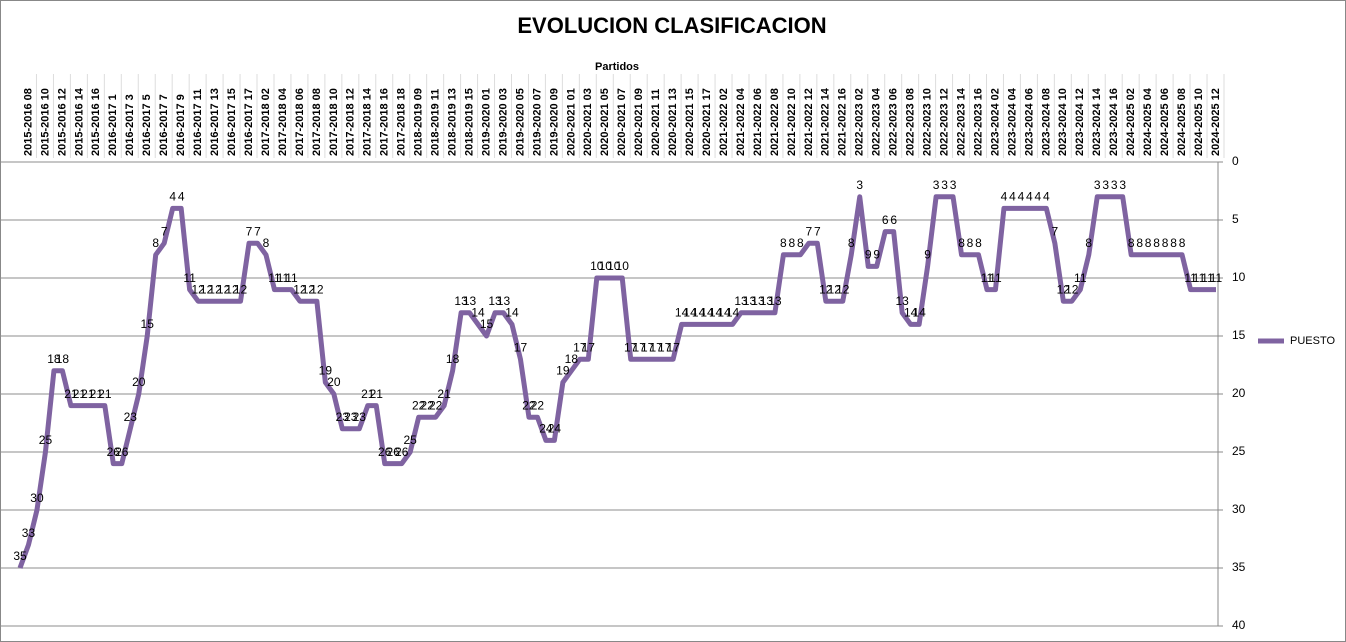  Describe the element at coordinates (1148, 121) in the screenshot. I see `x-tick-label: 2024-2025 04` at that location.